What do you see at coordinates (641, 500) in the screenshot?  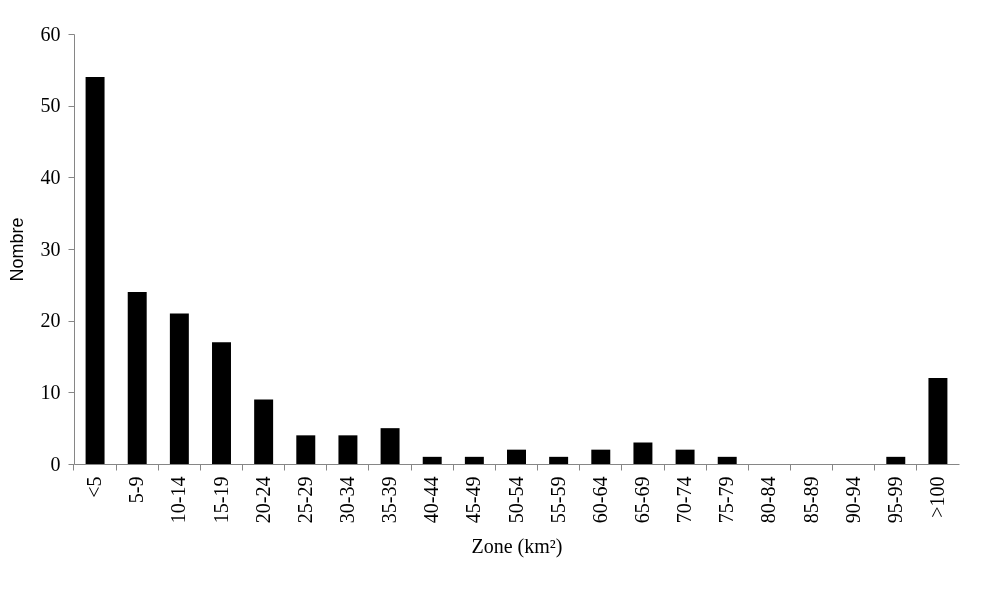 I see `x-tick-label: 65-69` at bounding box center [641, 500].